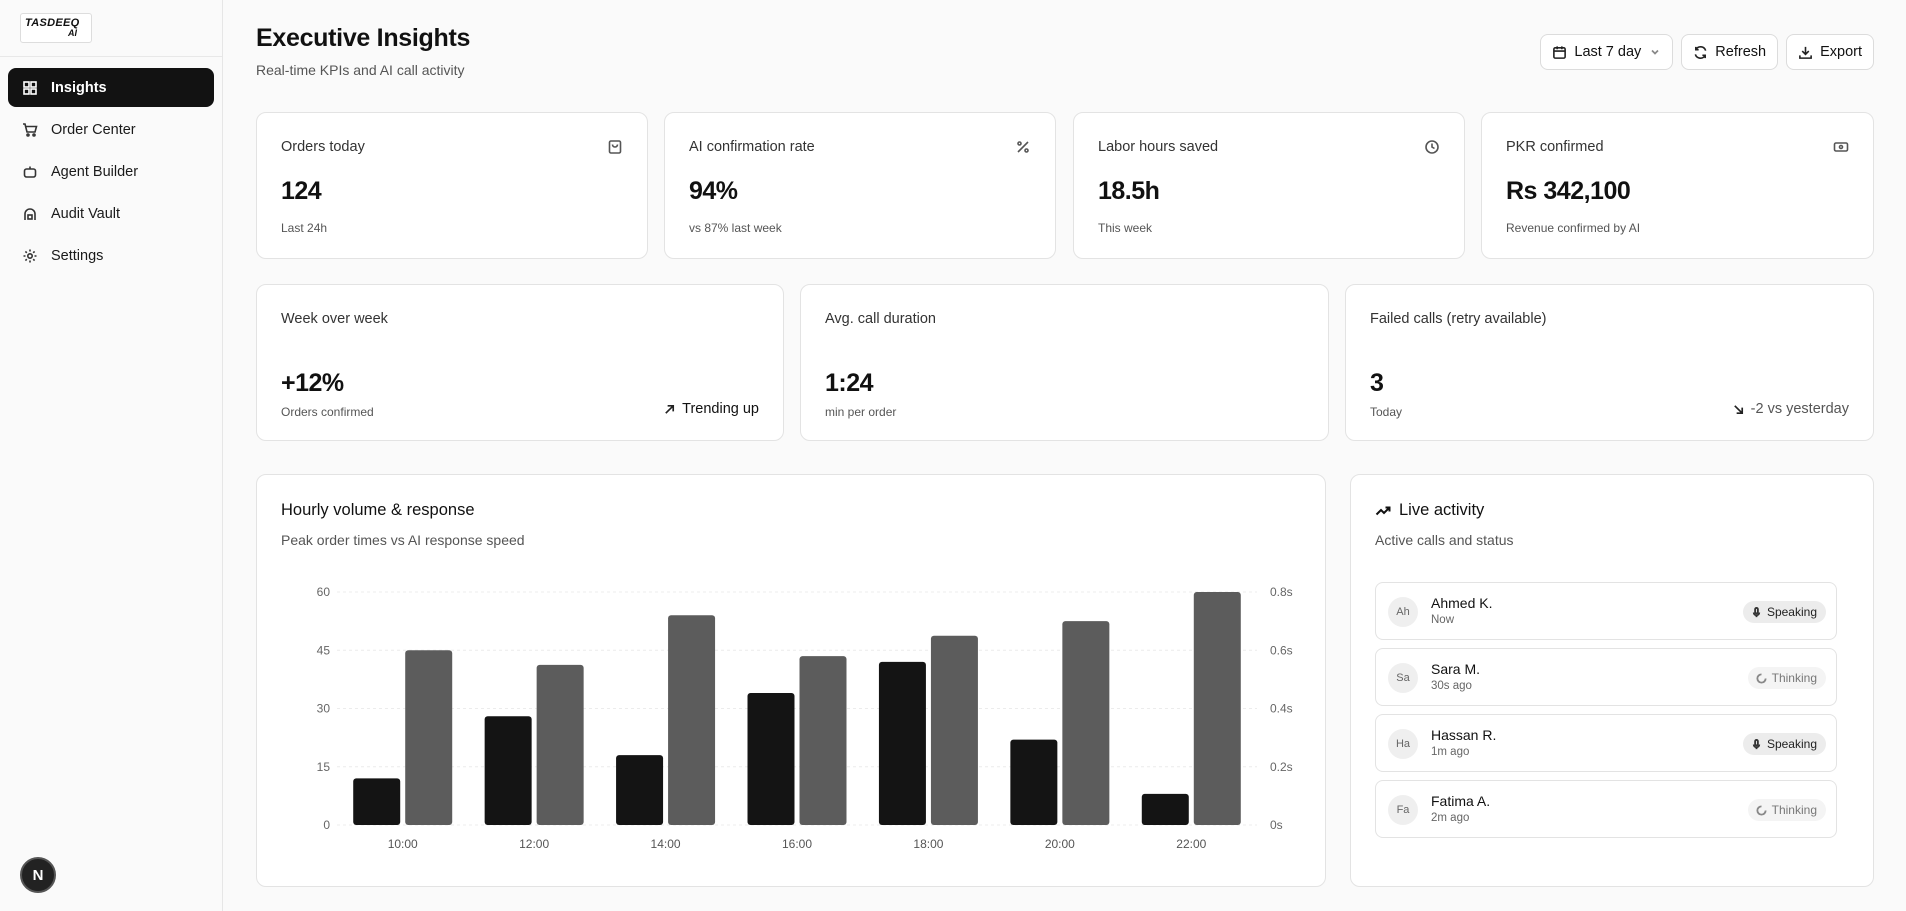 The image size is (1906, 911). Describe the element at coordinates (1269, 185) in the screenshot. I see `kpi-card-labor-hours-saved: Labor hours saved 18.5h This week` at that location.